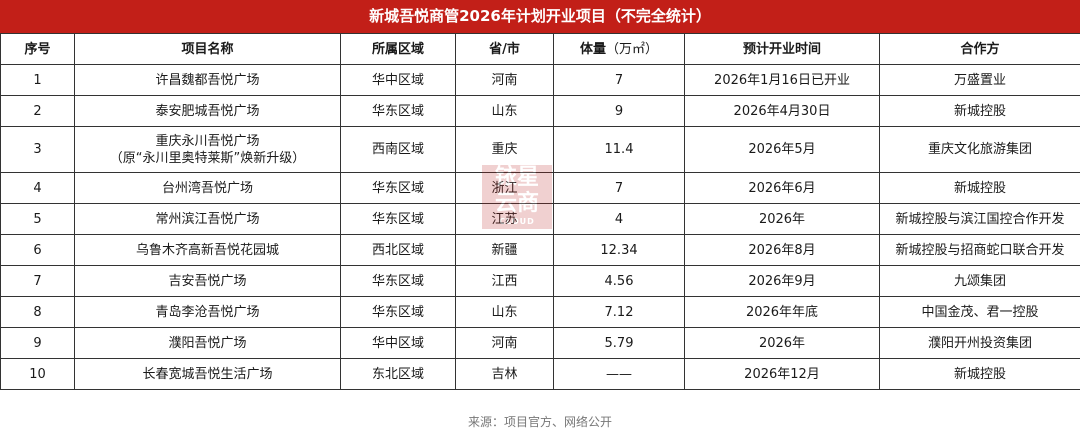  What do you see at coordinates (207, 343) in the screenshot?
I see `cell-name: 濮阳吾悦广场` at bounding box center [207, 343].